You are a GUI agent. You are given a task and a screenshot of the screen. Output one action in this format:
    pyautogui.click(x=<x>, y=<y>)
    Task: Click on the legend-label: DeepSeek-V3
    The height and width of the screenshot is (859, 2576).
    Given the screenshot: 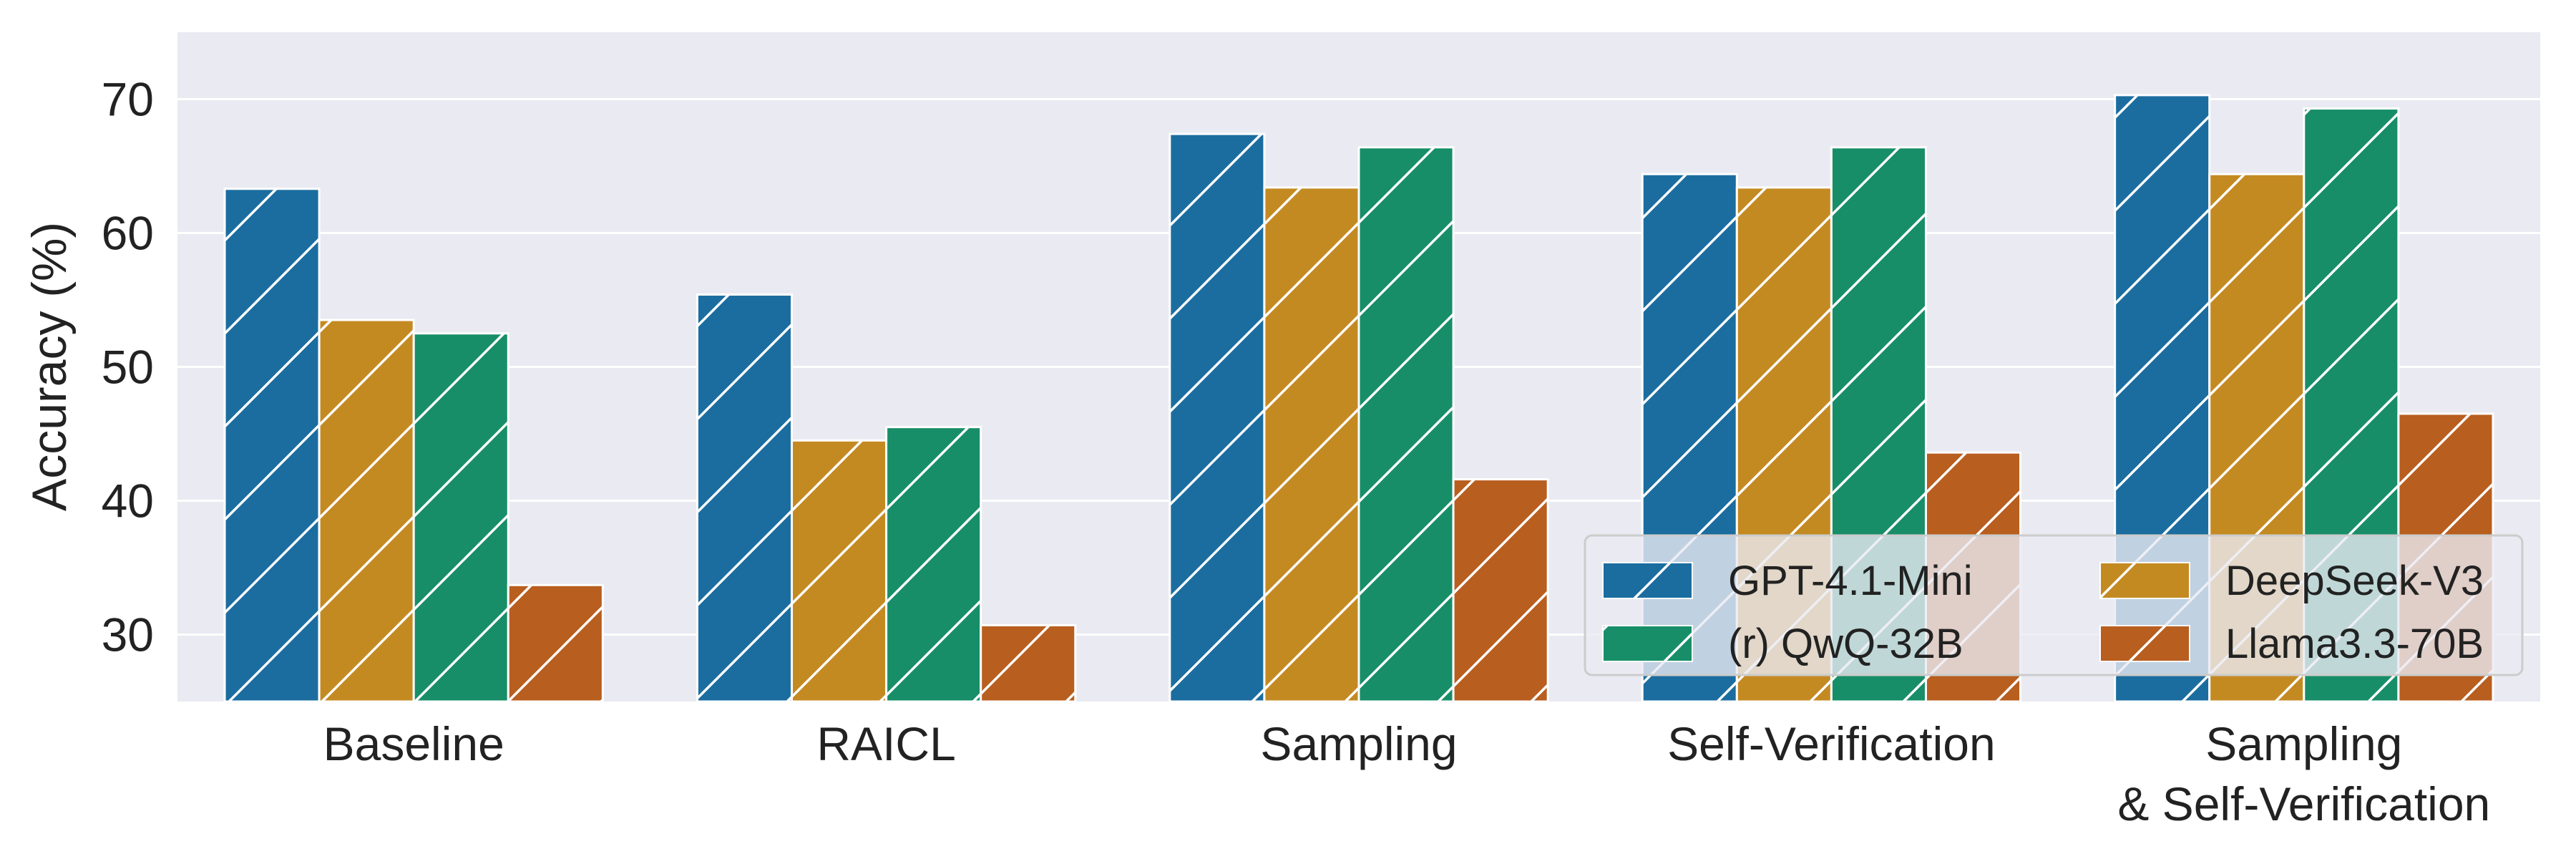 What is the action you would take?
    pyautogui.click(x=2354, y=581)
    